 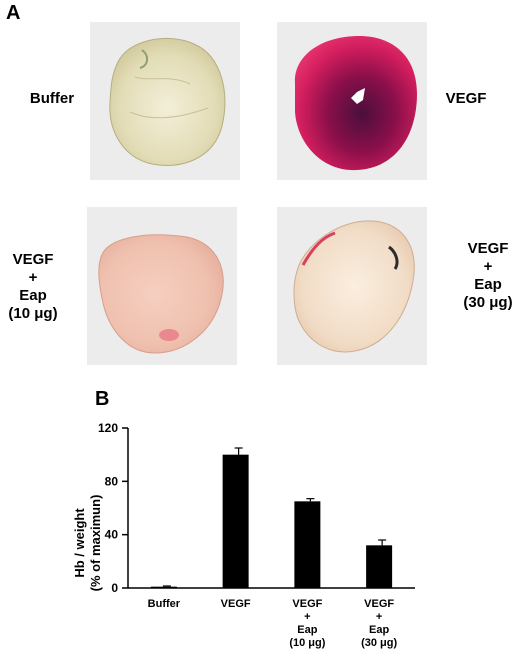 I want to click on vegf-eap-30ug-condition-label: VEGF + Eap (30 μg), so click(x=488, y=275).